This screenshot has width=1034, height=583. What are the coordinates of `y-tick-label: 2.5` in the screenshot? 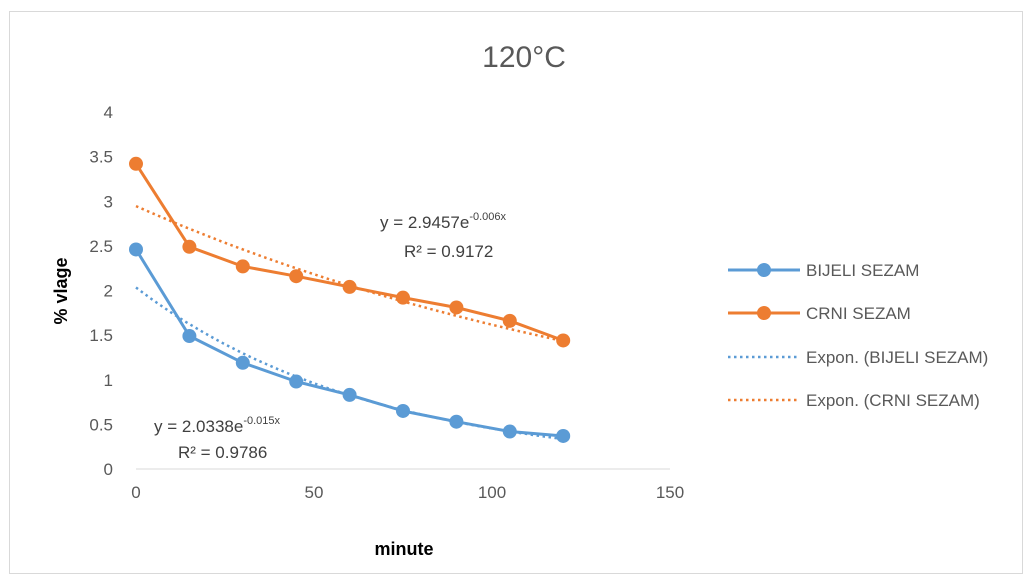 It's located at (101, 246).